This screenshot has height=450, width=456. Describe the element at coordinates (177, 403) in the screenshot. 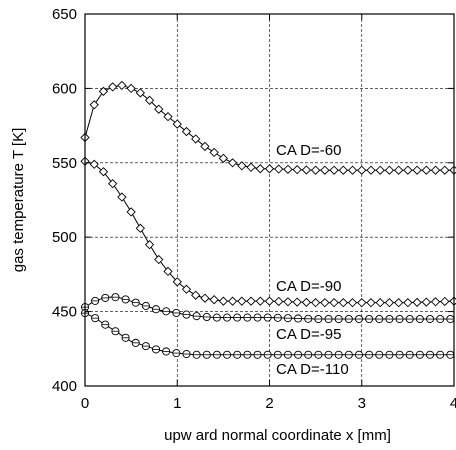

I see `x-tick-label: 1` at that location.